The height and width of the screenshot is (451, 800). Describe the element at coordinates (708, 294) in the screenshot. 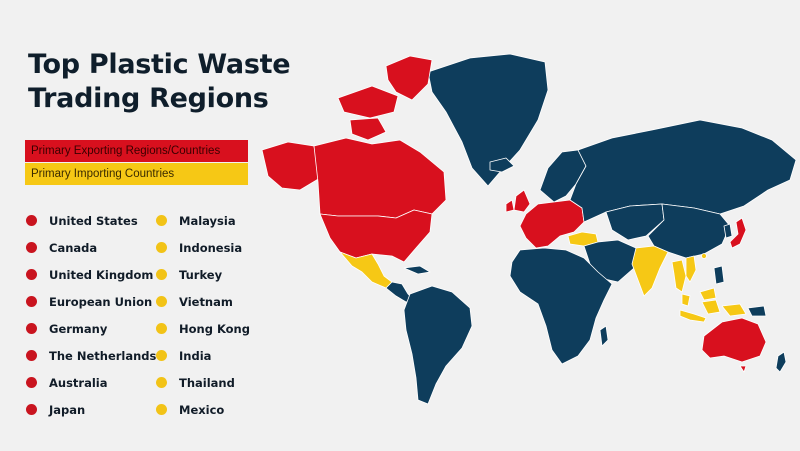

I see `malaysia-borneo-region` at that location.